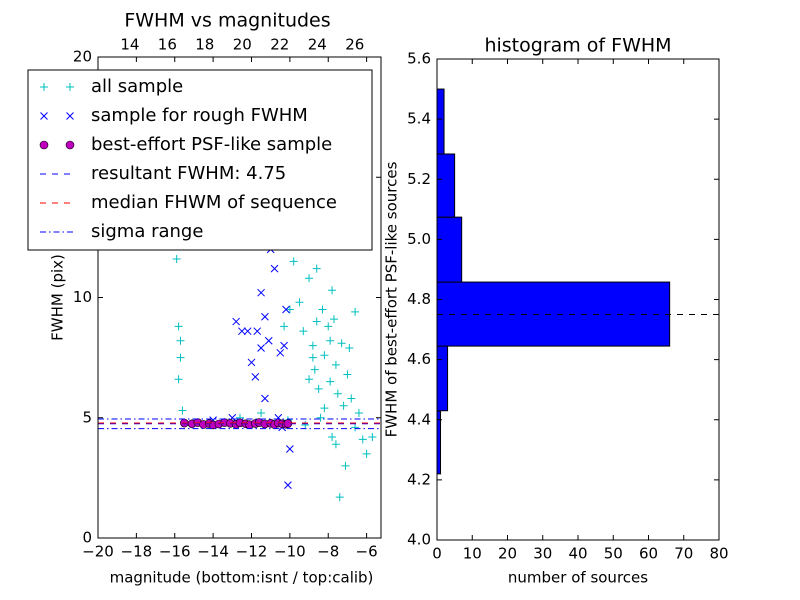 The width and height of the screenshot is (800, 600). I want to click on x-tick-label: 70, so click(683, 554).